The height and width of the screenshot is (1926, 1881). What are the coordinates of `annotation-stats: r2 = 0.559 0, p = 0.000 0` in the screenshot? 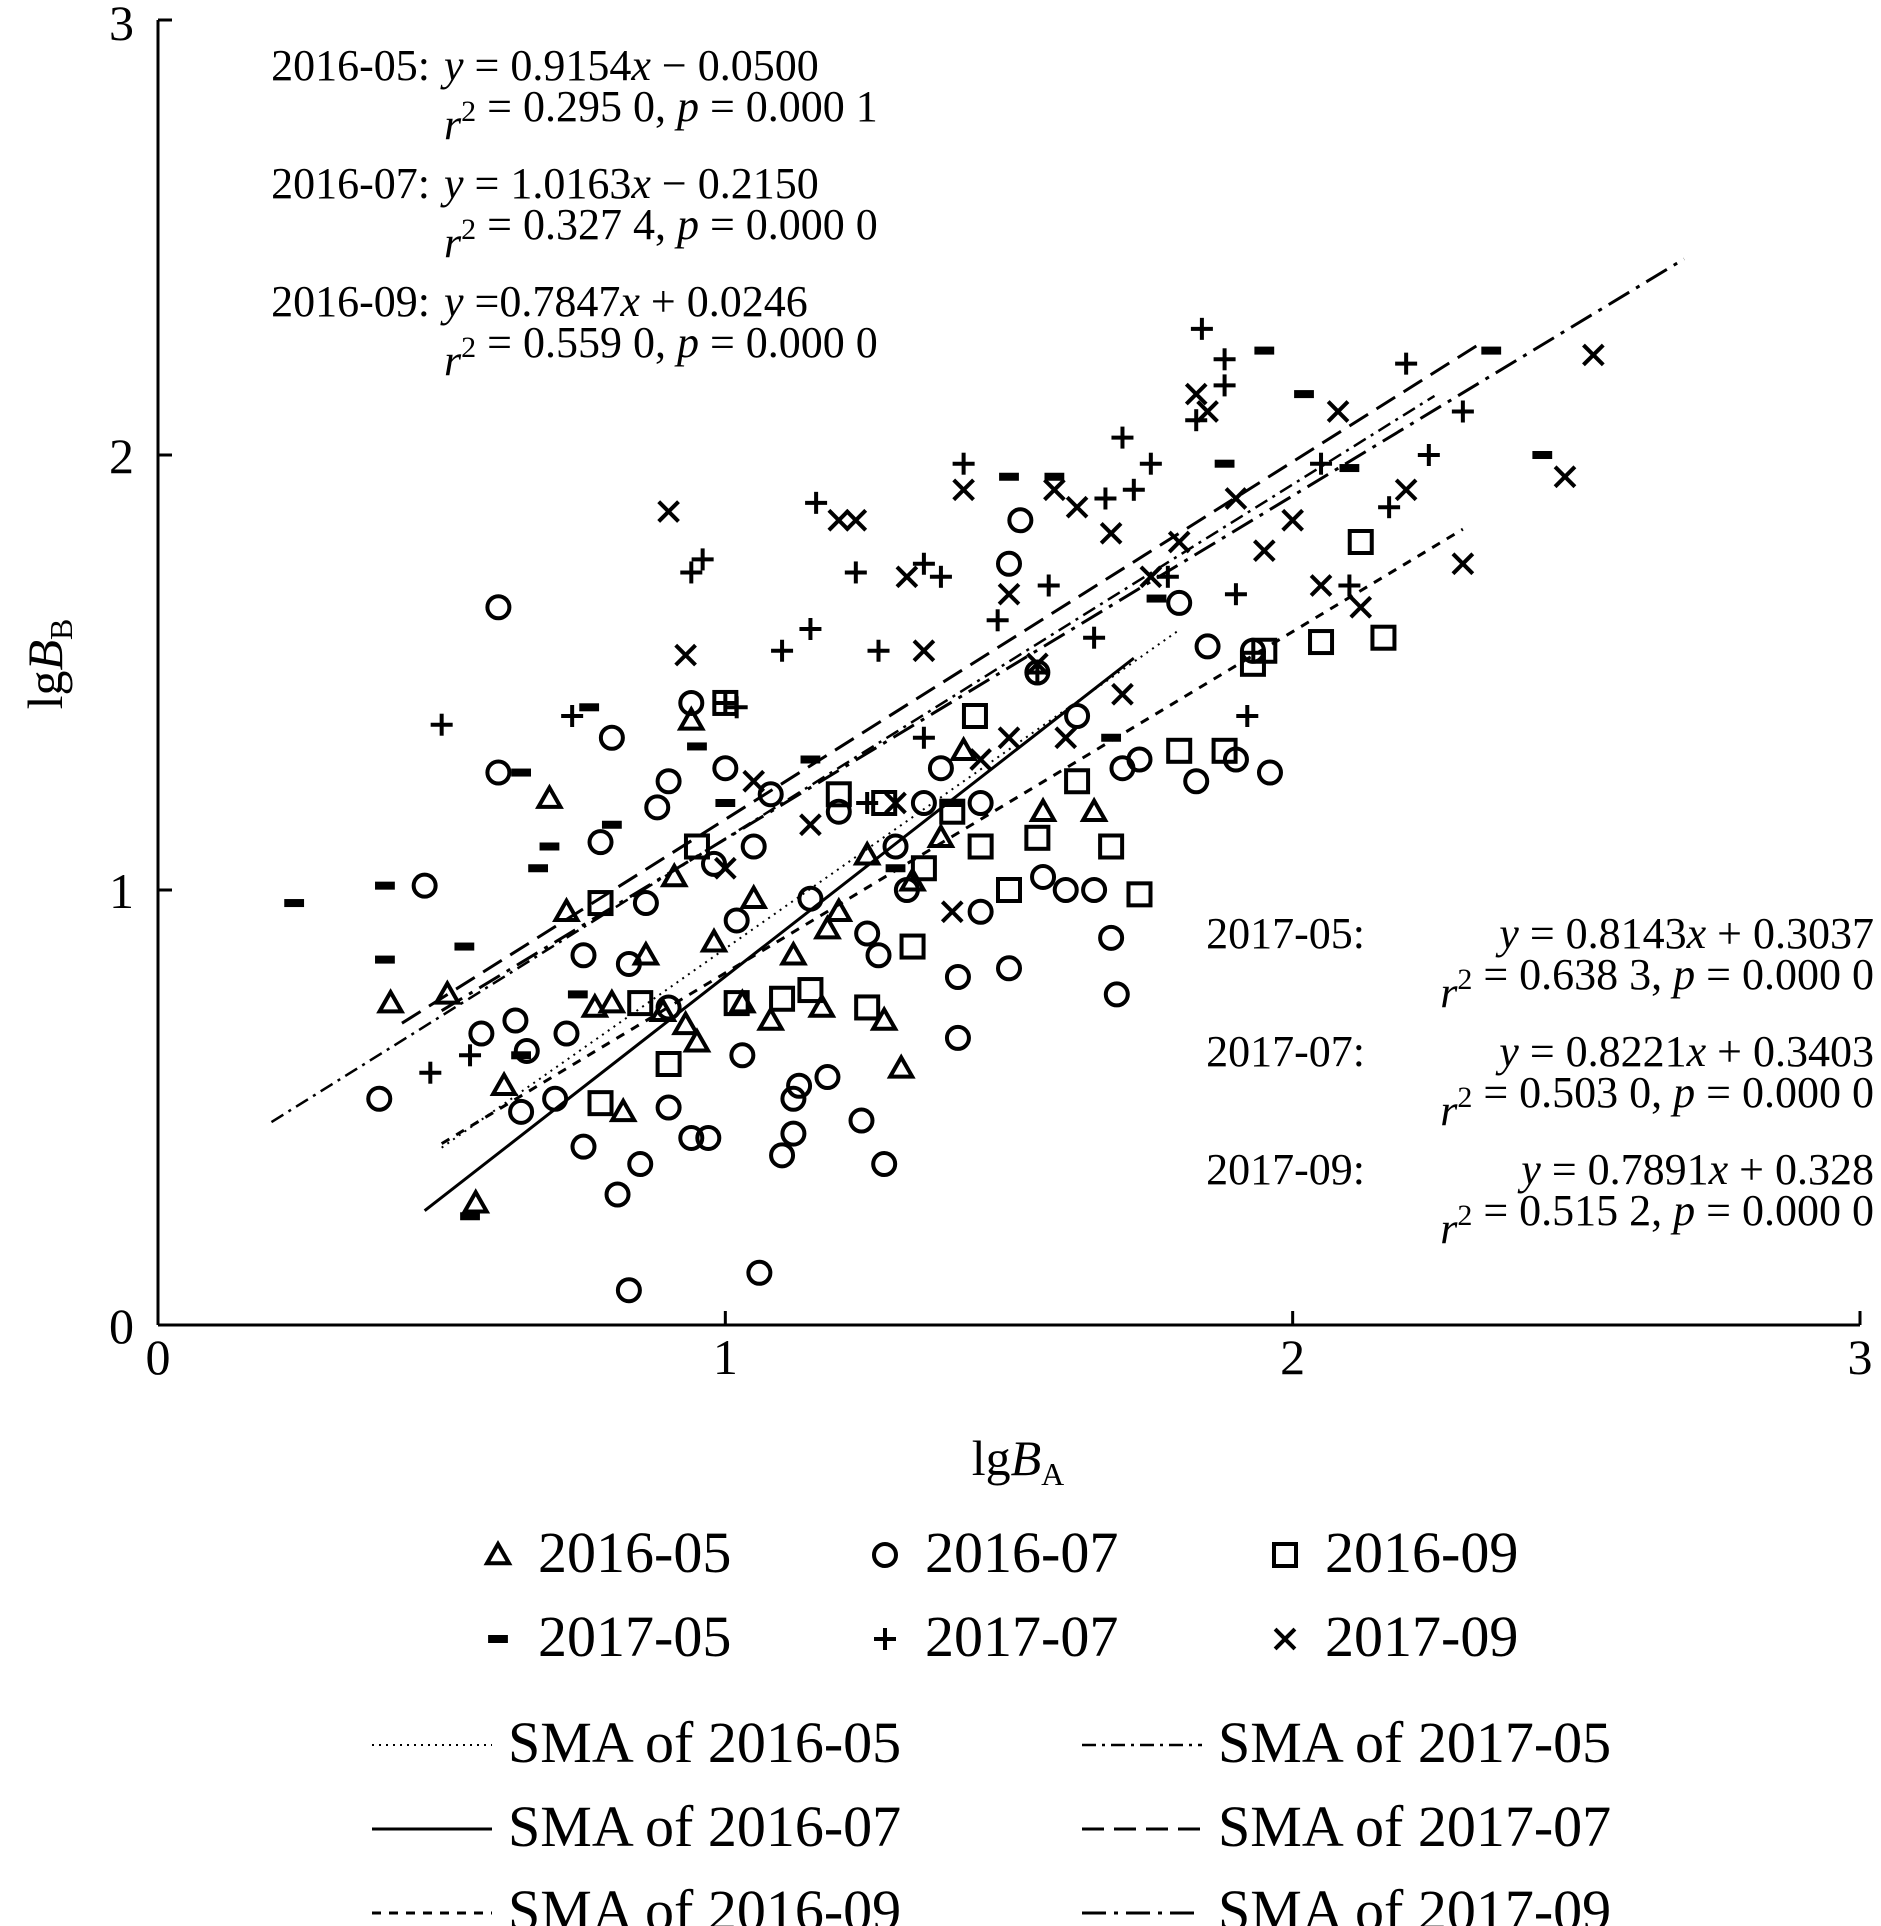 It's located at (661, 351).